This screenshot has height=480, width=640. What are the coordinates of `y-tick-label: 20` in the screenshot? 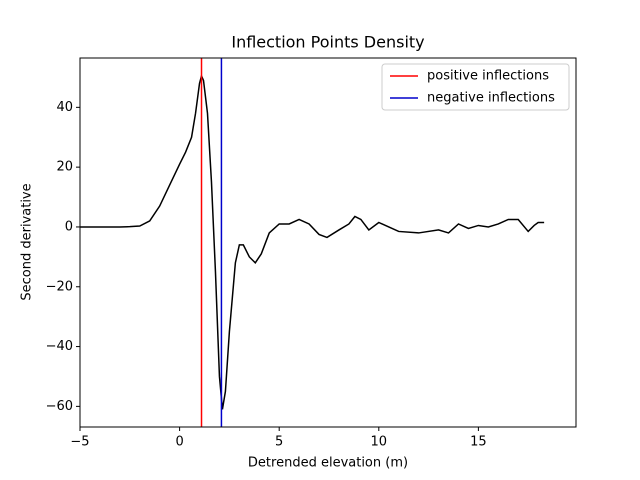 It's located at (64, 167).